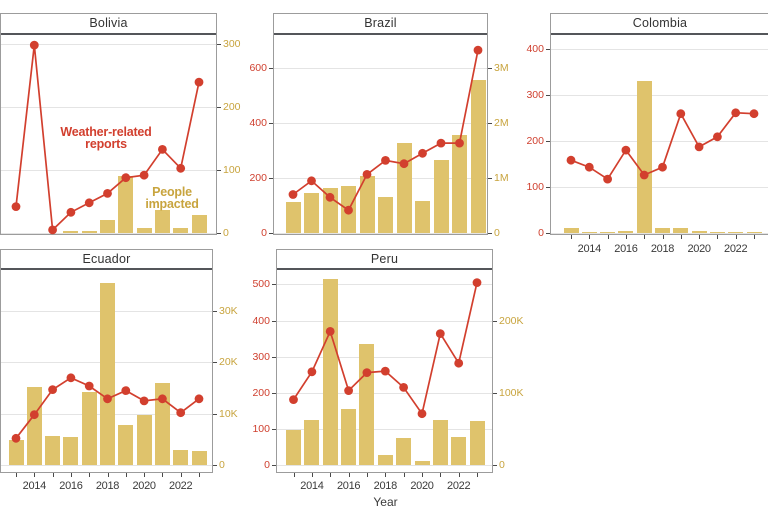 The width and height of the screenshot is (768, 512). Describe the element at coordinates (258, 68) in the screenshot. I see `left-axis-tick-label: 600` at that location.